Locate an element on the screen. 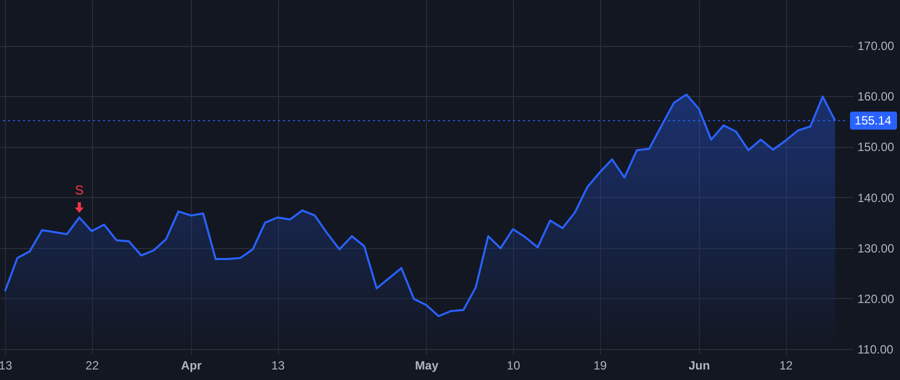  ref-line-label: 155.14 is located at coordinates (873, 121).